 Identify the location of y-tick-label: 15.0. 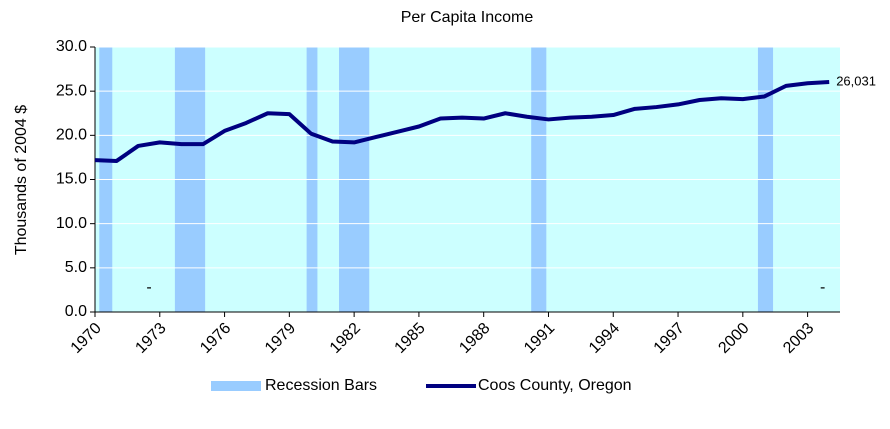
(71, 179).